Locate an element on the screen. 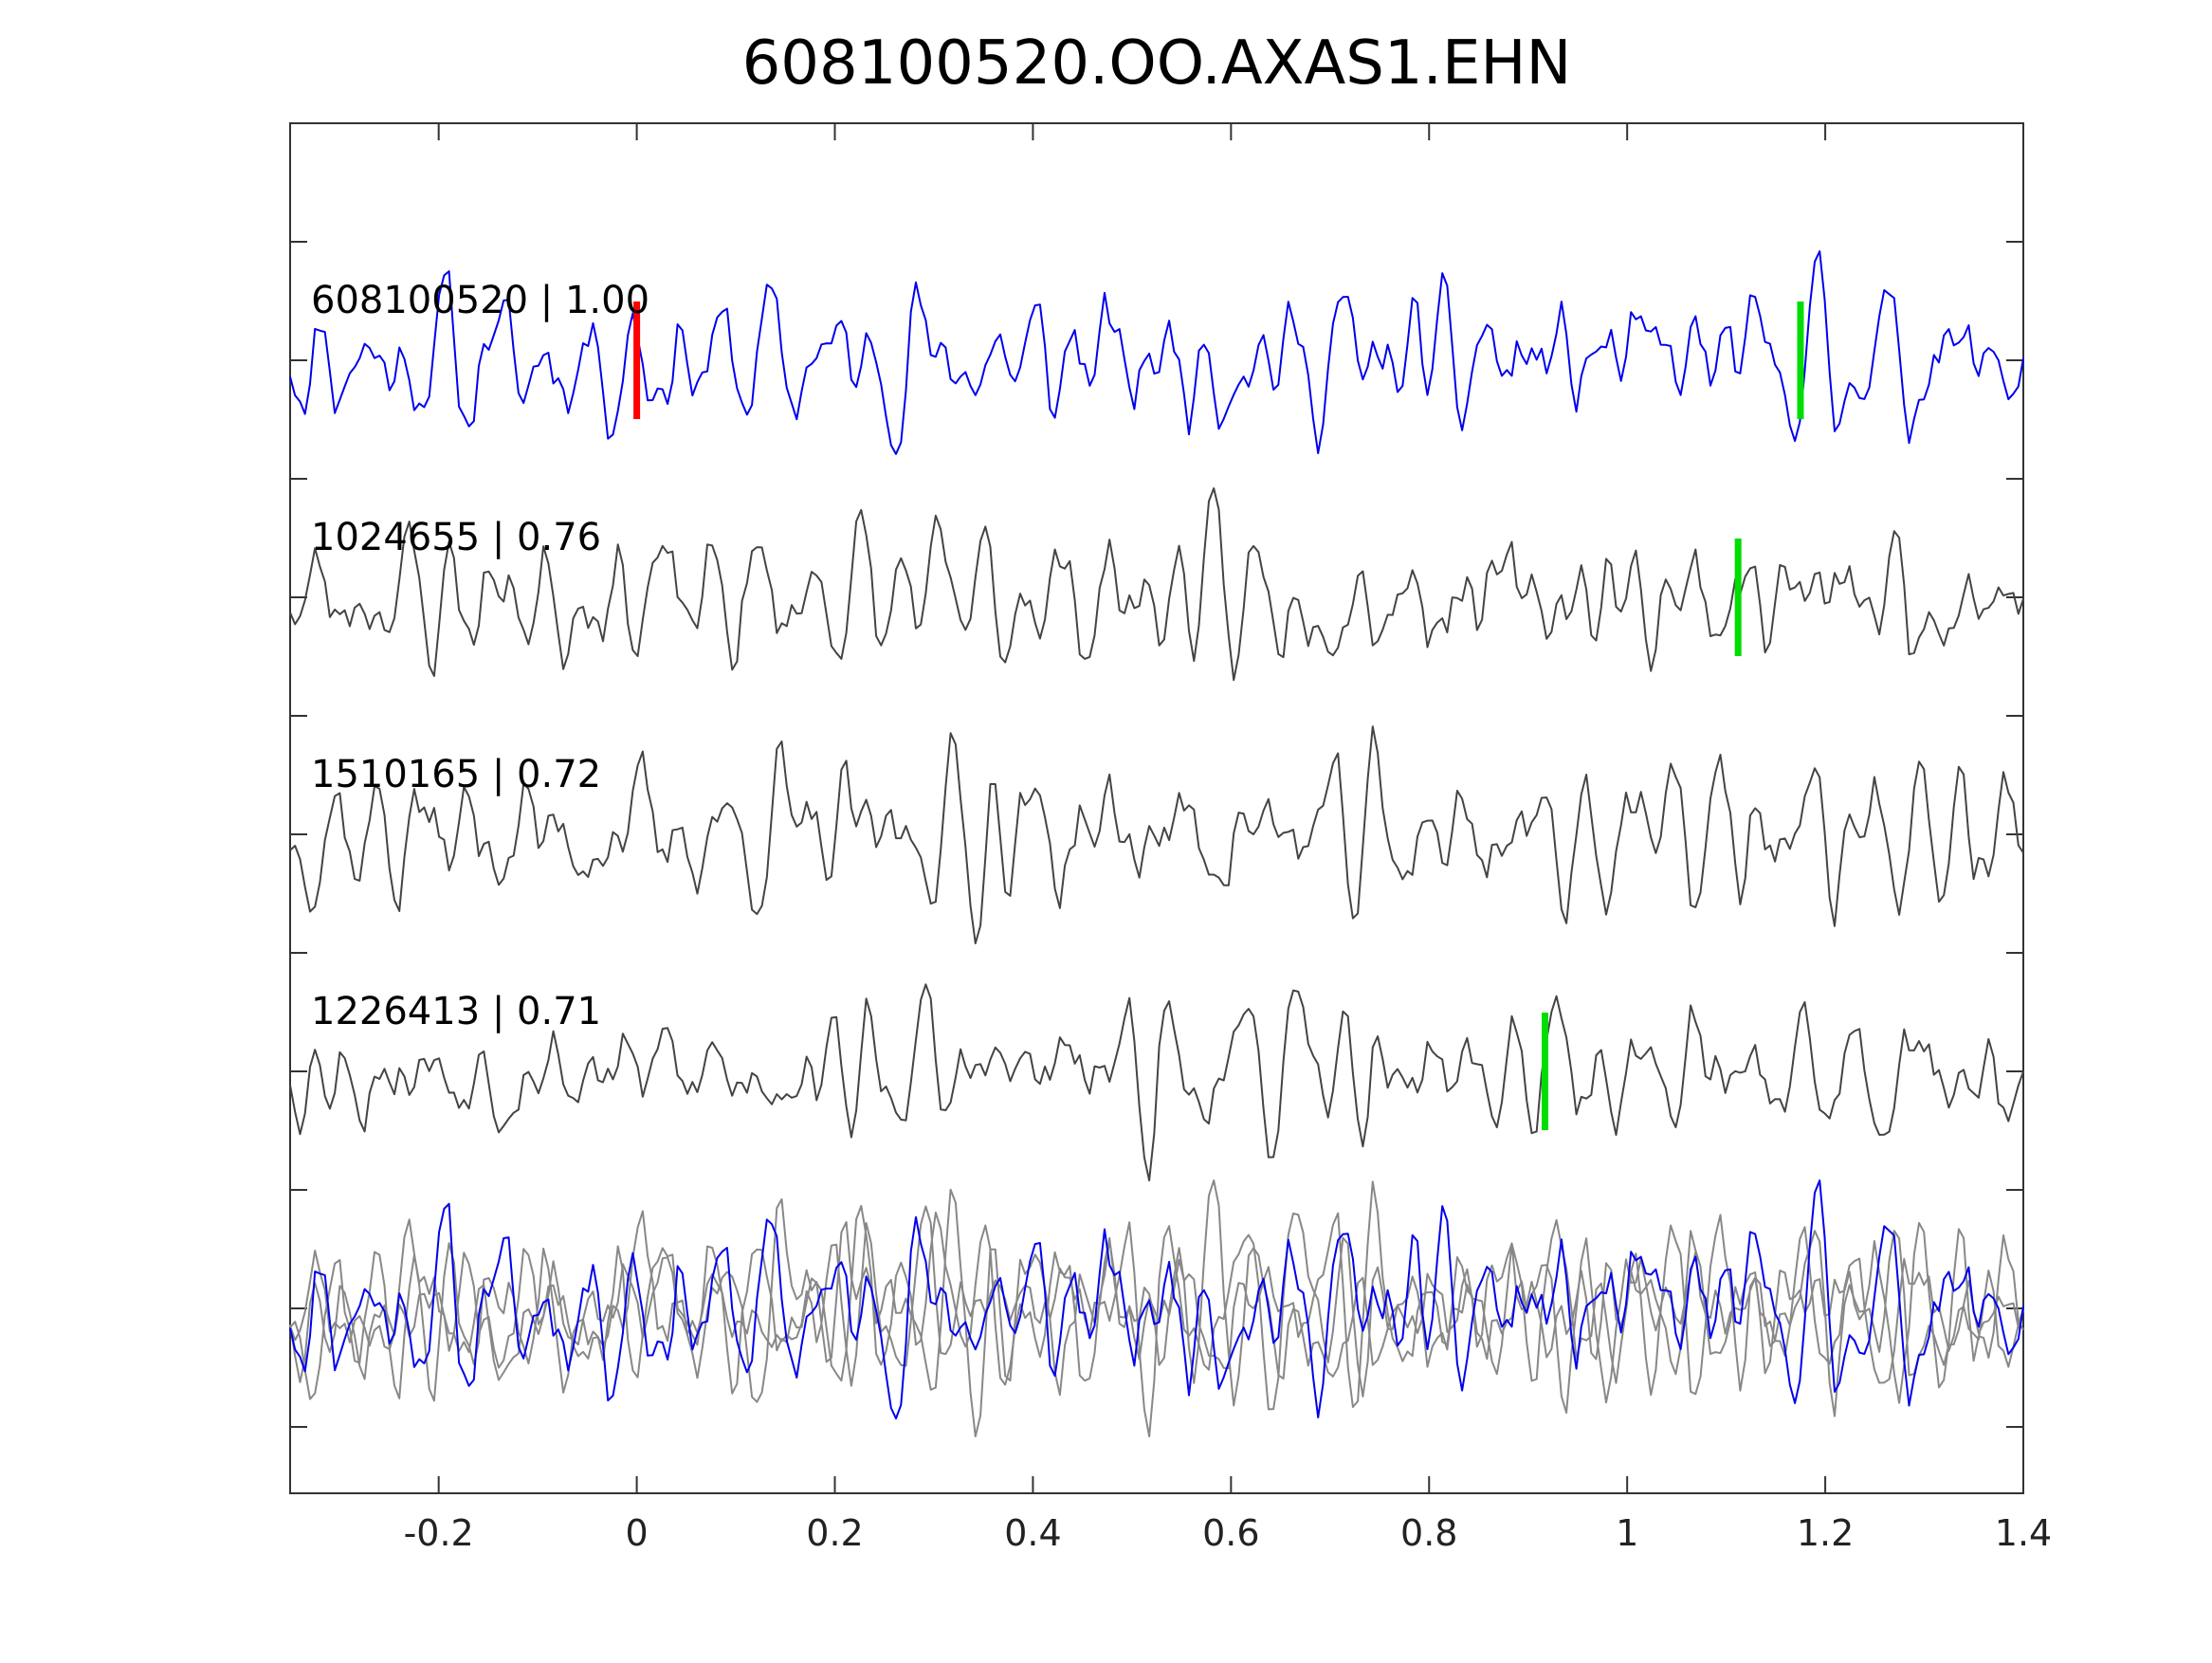 The width and height of the screenshot is (2212, 1663). x-tick-label: 0 is located at coordinates (637, 1533).